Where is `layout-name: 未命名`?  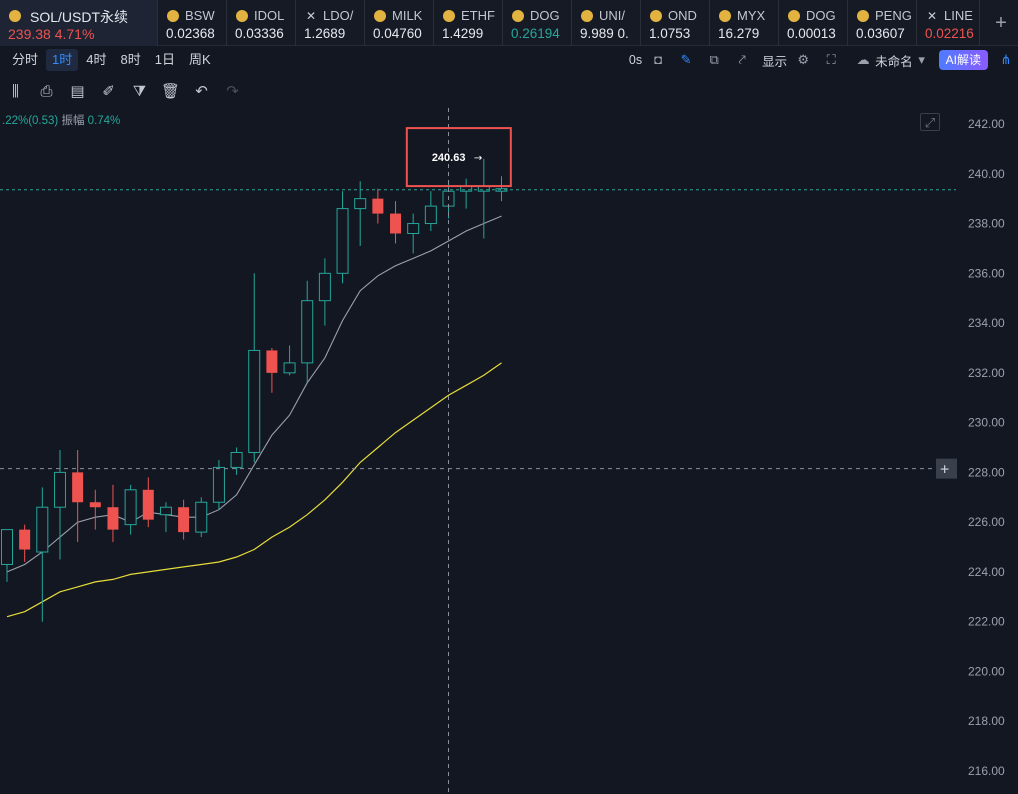 layout-name: 未命名 is located at coordinates (894, 61).